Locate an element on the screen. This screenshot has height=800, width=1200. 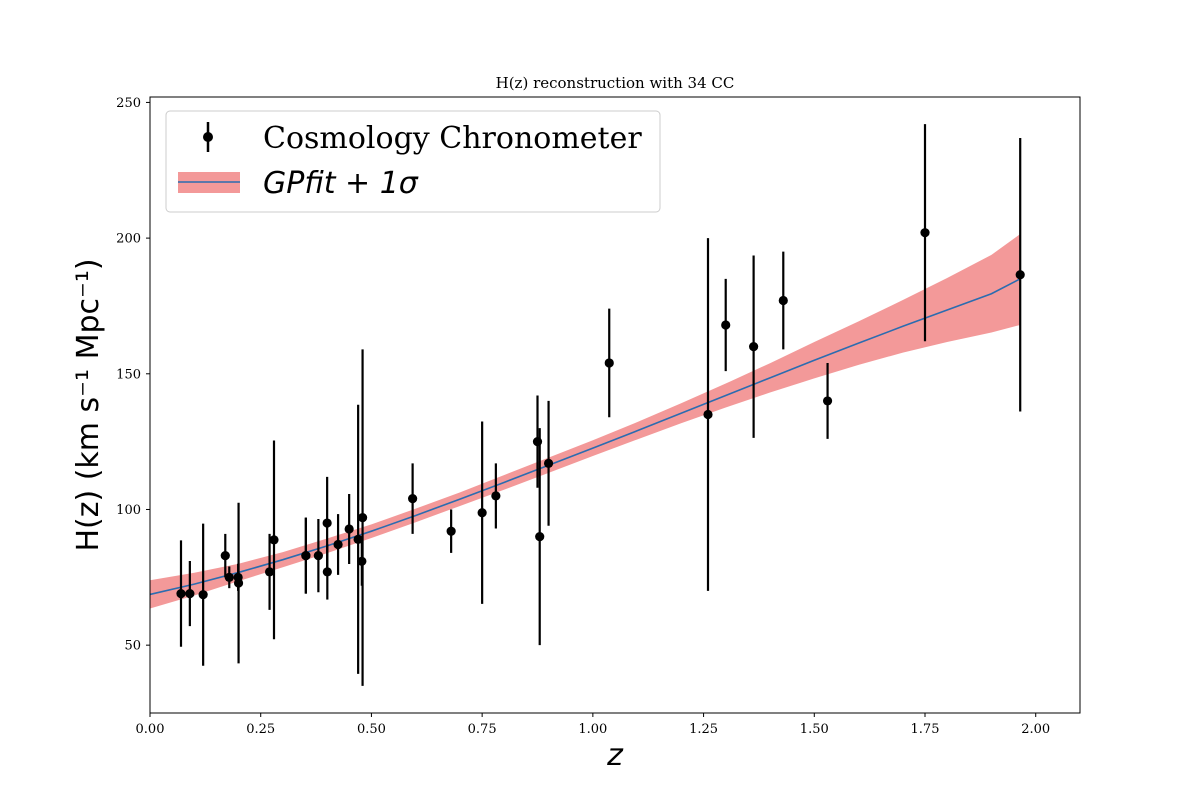
y-tick-label: 250 is located at coordinates (128, 103).